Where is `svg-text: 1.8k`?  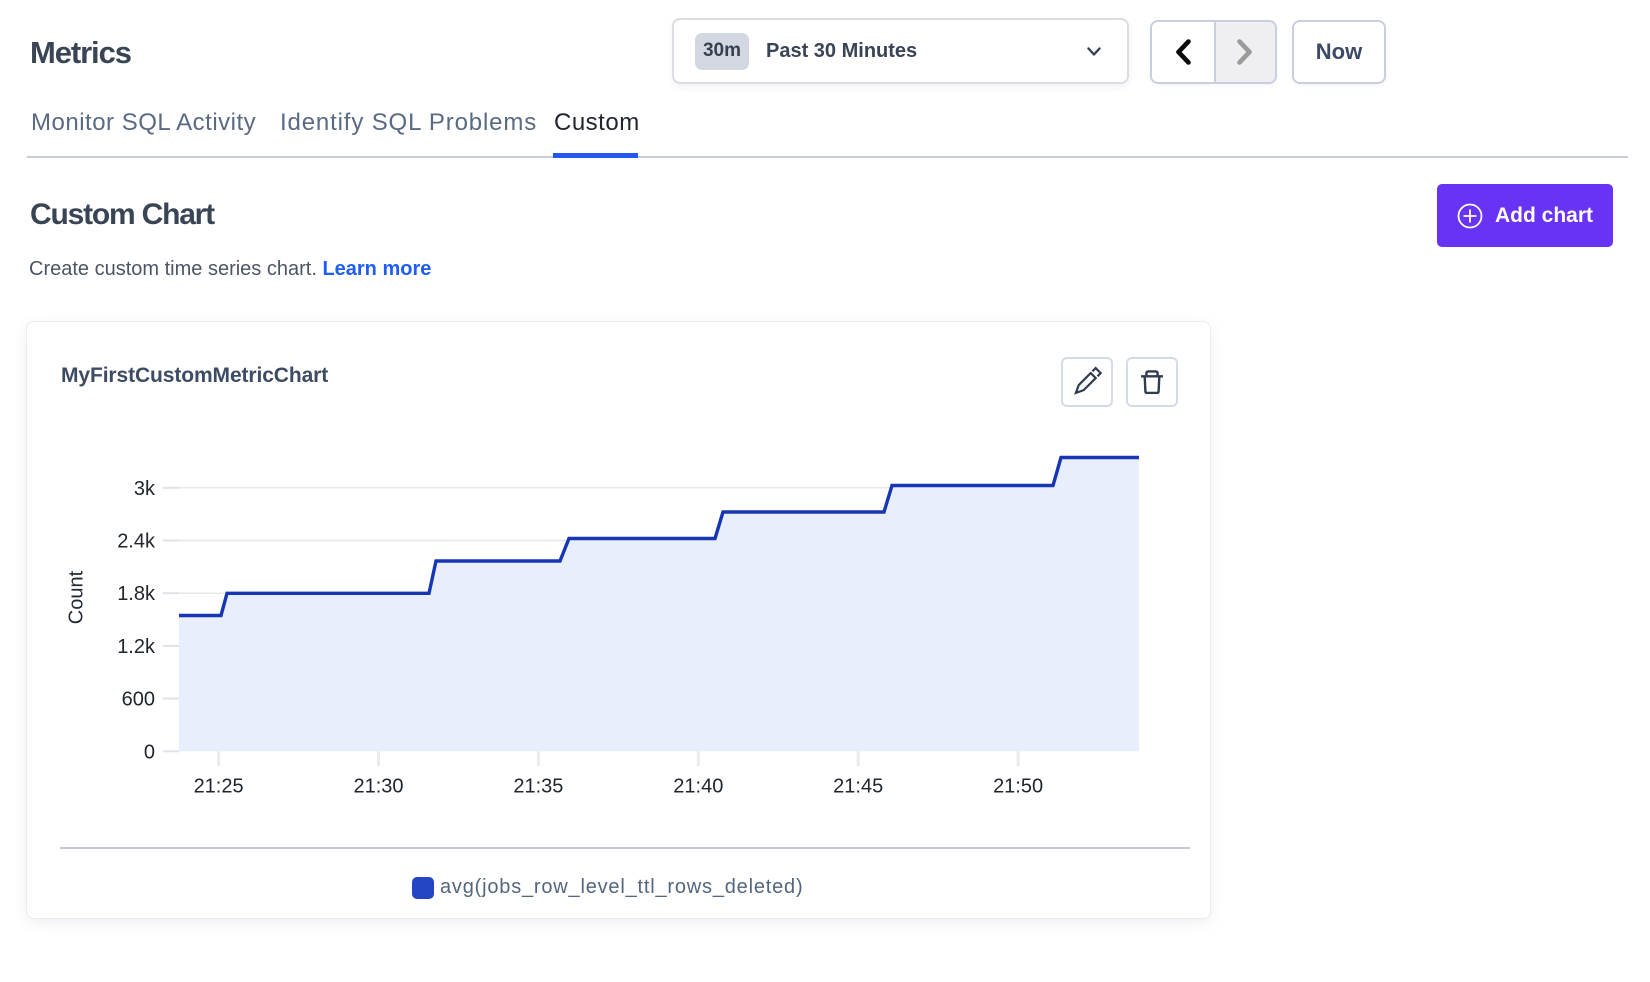
svg-text: 1.8k is located at coordinates (136, 594).